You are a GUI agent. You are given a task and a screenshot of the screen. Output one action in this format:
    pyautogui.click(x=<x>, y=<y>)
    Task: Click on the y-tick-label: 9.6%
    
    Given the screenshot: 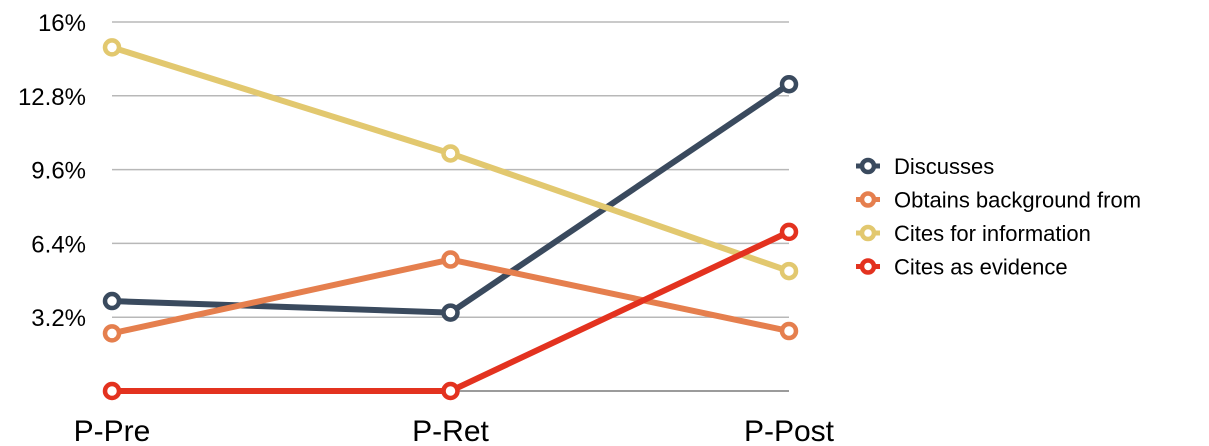 What is the action you would take?
    pyautogui.click(x=58, y=171)
    